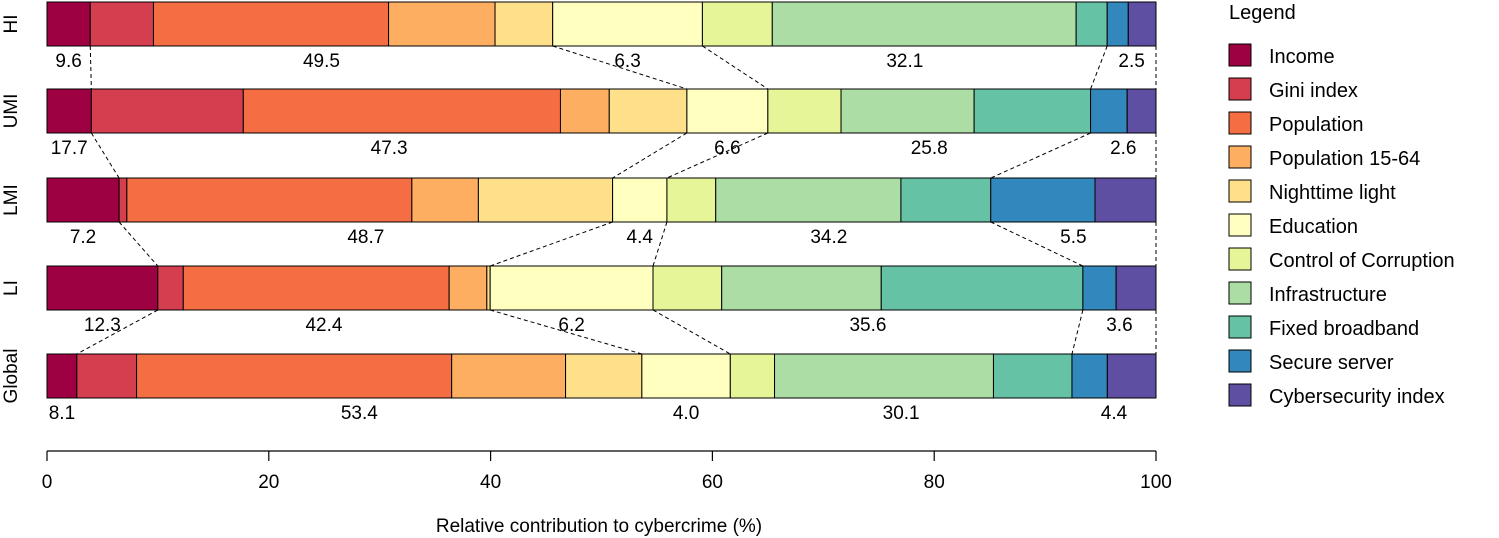 Image resolution: width=1499 pixels, height=538 pixels. What do you see at coordinates (884, 376) in the screenshot?
I see `bar-segment-global-infrastructure` at bounding box center [884, 376].